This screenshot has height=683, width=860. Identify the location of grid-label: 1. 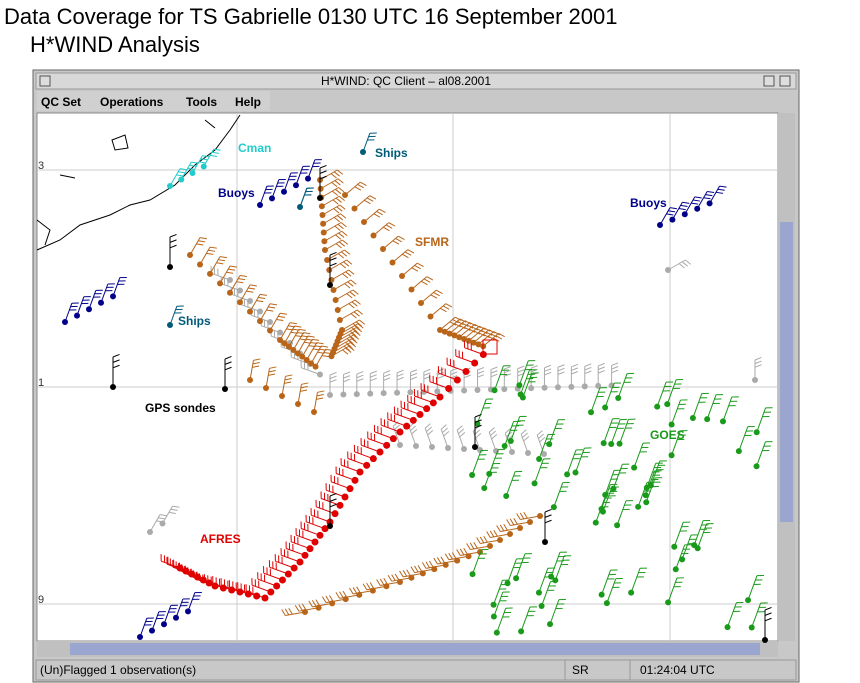
(41, 383).